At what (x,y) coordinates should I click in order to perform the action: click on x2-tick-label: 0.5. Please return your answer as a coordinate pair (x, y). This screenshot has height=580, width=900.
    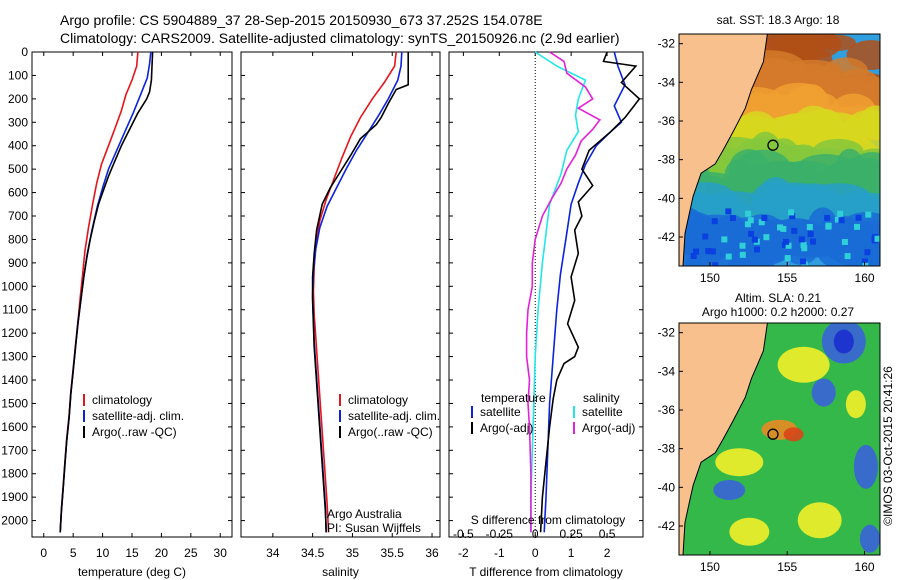
    Looking at the image, I should click on (607, 534).